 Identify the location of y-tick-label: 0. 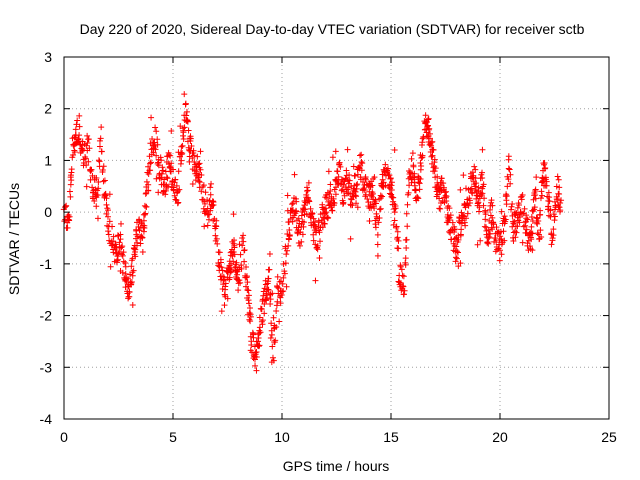
(48, 212).